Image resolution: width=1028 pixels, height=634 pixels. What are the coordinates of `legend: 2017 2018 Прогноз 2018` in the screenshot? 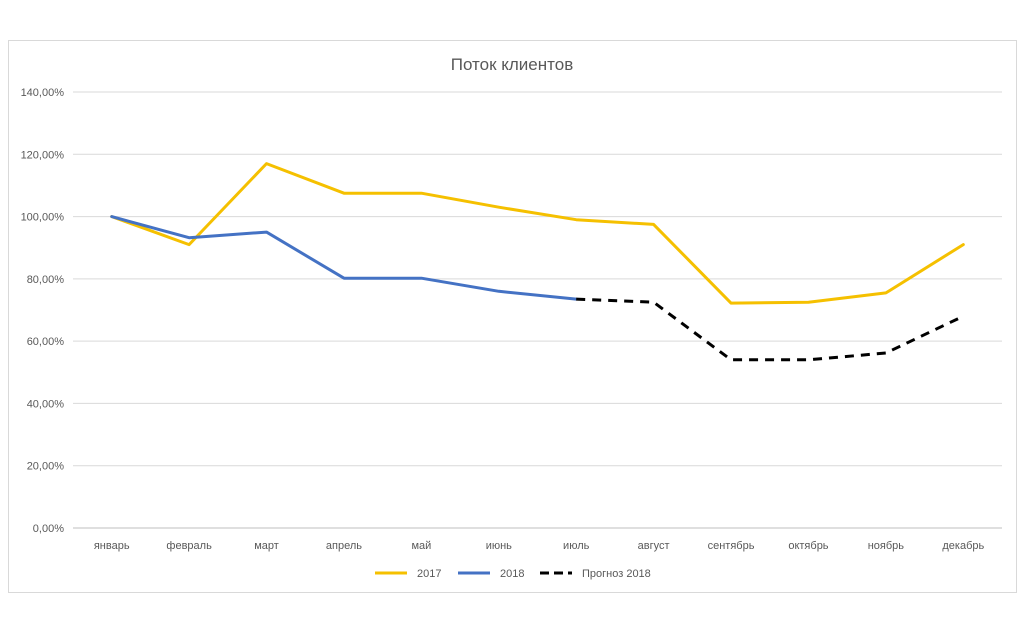 It's located at (513, 574).